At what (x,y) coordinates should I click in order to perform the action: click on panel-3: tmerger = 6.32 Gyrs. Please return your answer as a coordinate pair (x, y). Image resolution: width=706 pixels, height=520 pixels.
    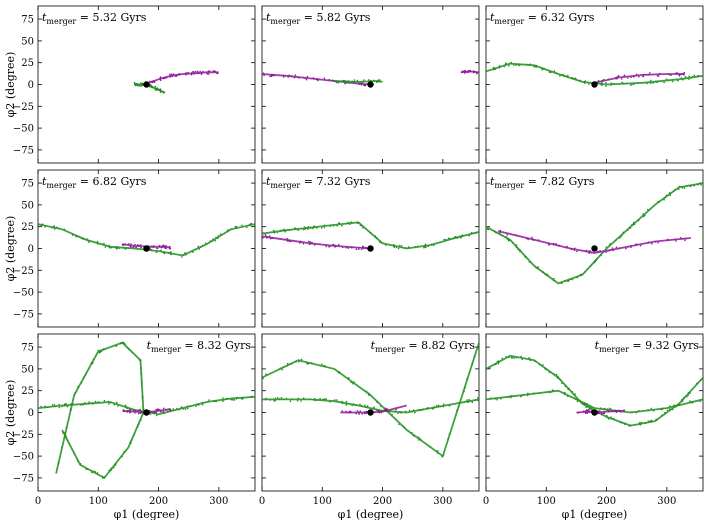
    Looking at the image, I should click on (594, 84).